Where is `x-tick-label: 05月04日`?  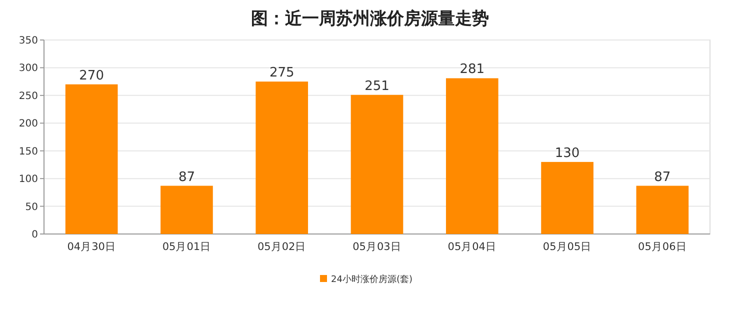 x-tick-label: 05月04日 is located at coordinates (472, 247).